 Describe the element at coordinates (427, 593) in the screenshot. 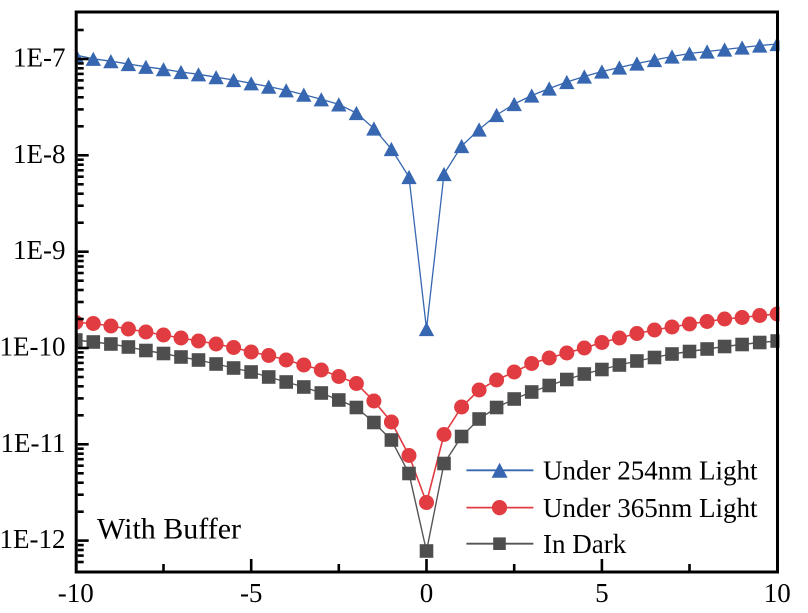

I see `svg-text: 0` at that location.